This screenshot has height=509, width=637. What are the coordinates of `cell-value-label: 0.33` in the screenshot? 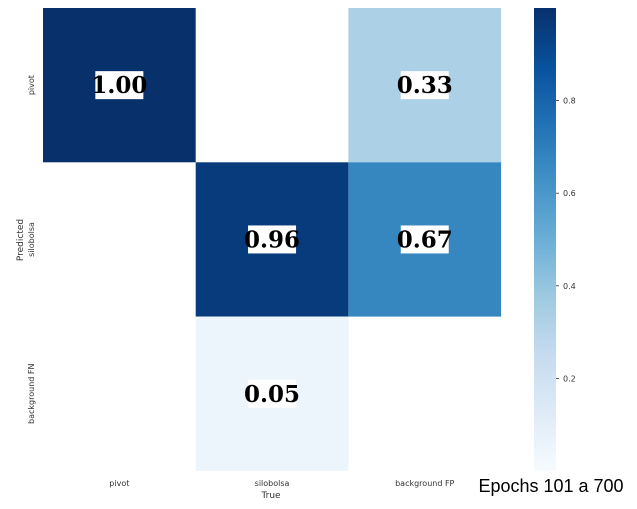 It's located at (425, 85).